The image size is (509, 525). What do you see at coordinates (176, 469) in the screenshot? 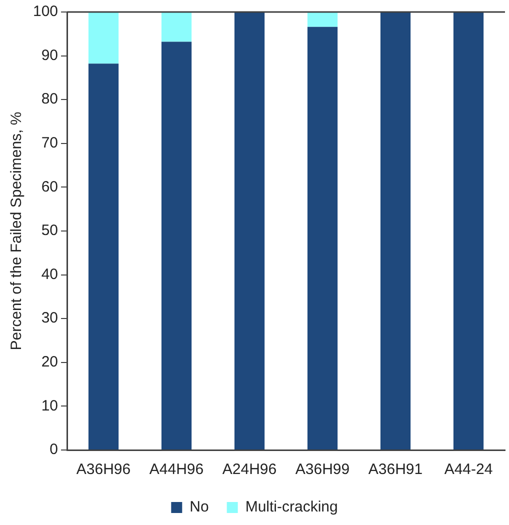
I see `x-tick-label: A44H96` at bounding box center [176, 469].